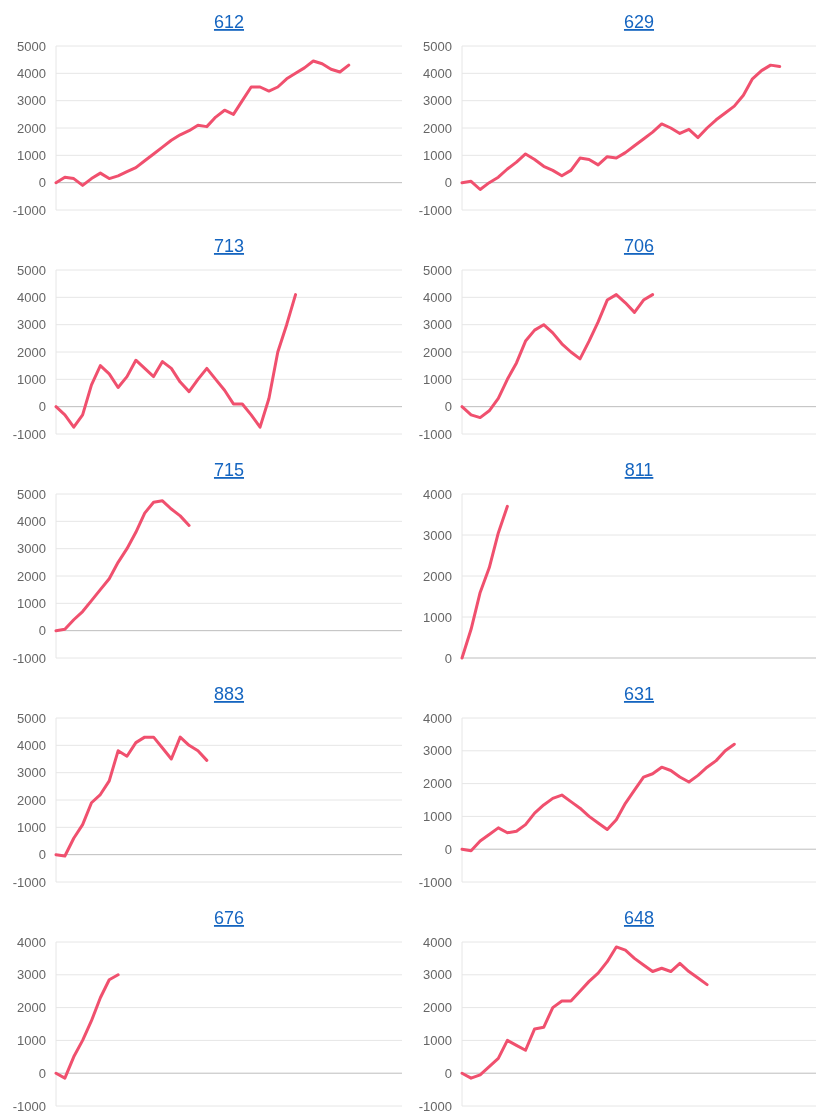 The image size is (816, 1120). What do you see at coordinates (229, 694) in the screenshot?
I see `chart-title: 883` at bounding box center [229, 694].